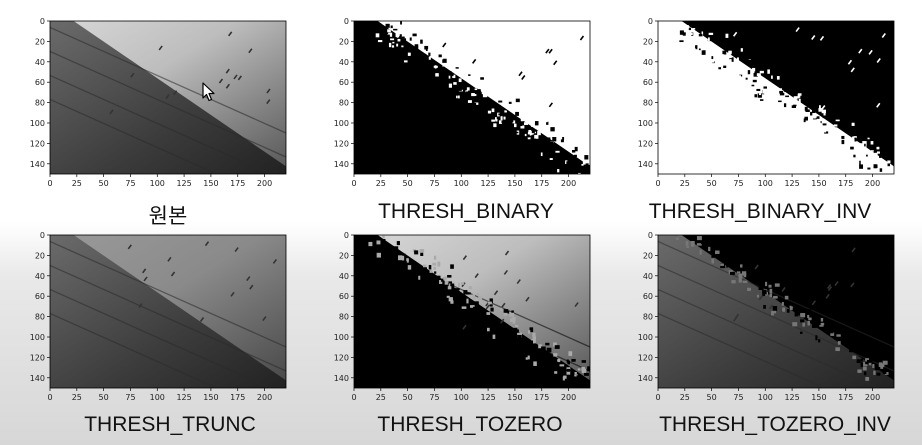 Image resolution: width=922 pixels, height=445 pixels. What do you see at coordinates (208, 92) in the screenshot?
I see `mouse-cursor-icon` at bounding box center [208, 92].